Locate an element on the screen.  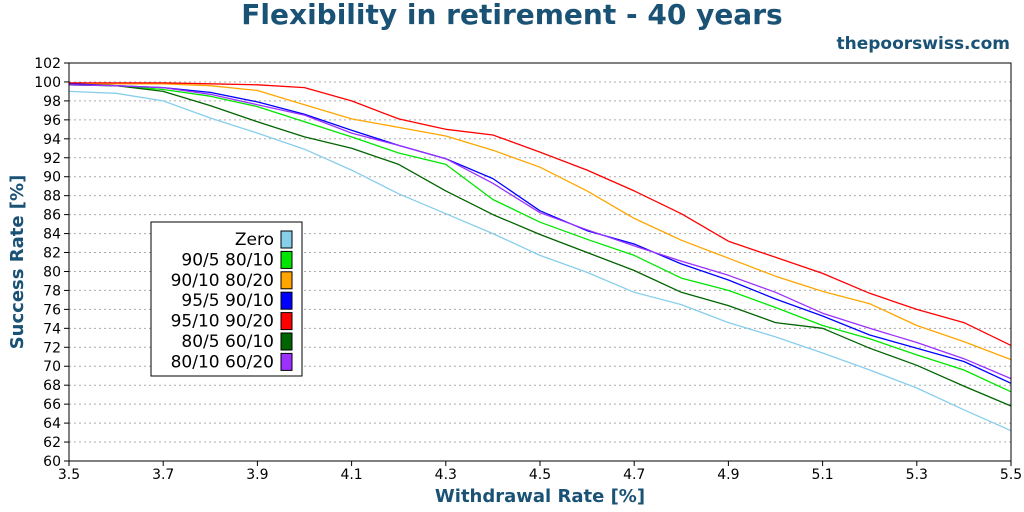
legend-label: Zero is located at coordinates (254, 240).